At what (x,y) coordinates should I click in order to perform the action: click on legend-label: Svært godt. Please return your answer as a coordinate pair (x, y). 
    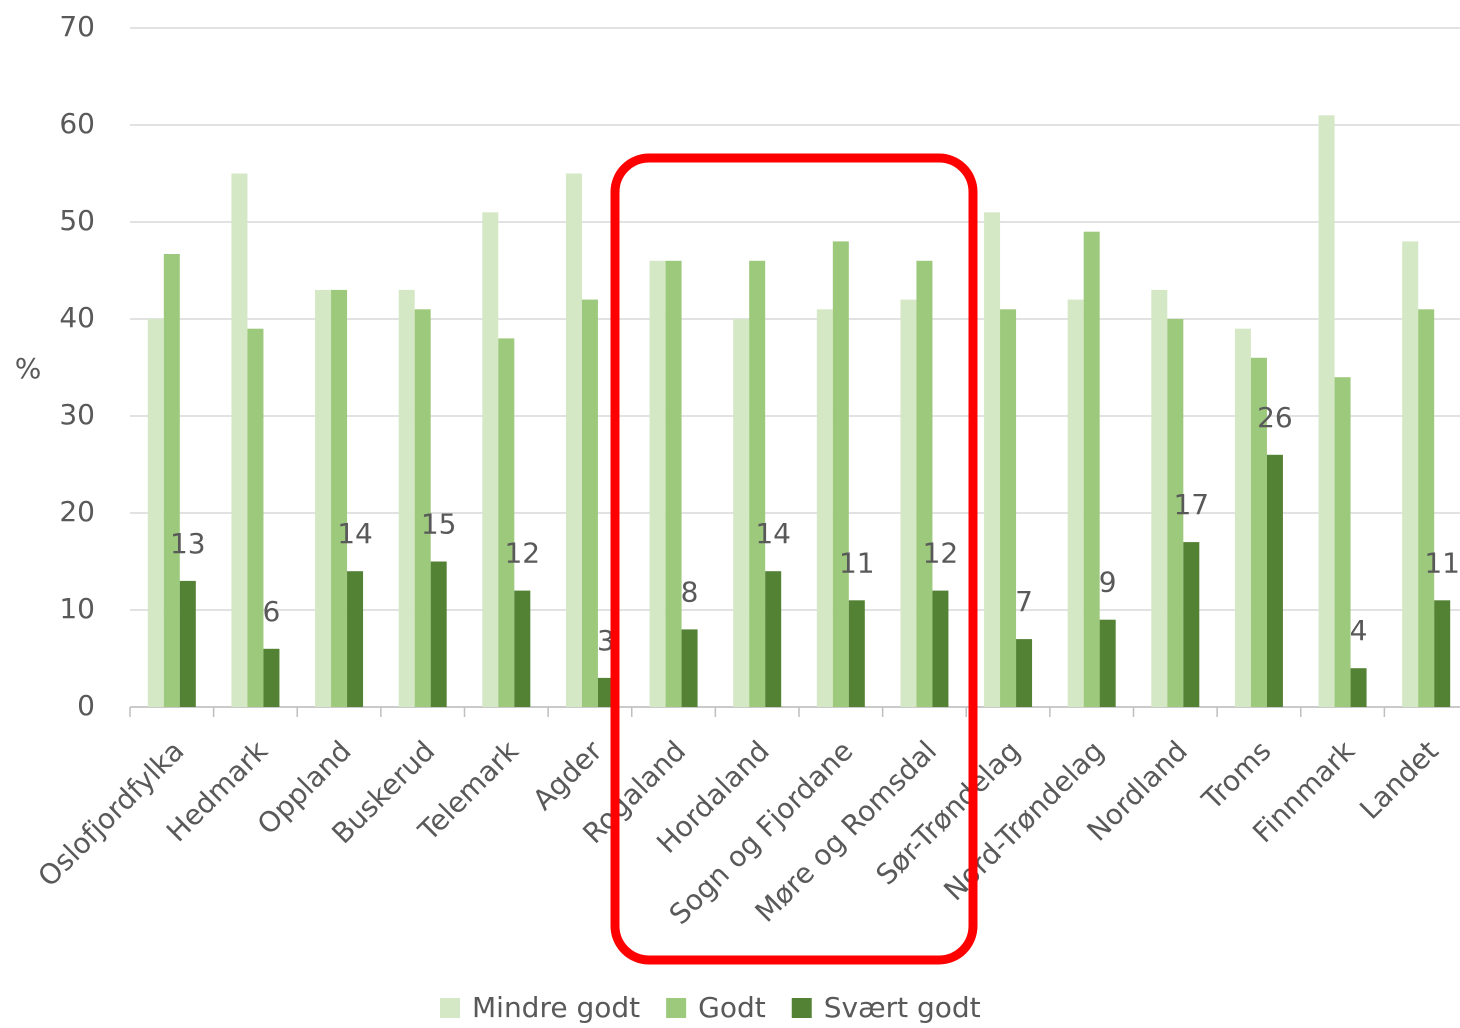
    Looking at the image, I should click on (902, 1007).